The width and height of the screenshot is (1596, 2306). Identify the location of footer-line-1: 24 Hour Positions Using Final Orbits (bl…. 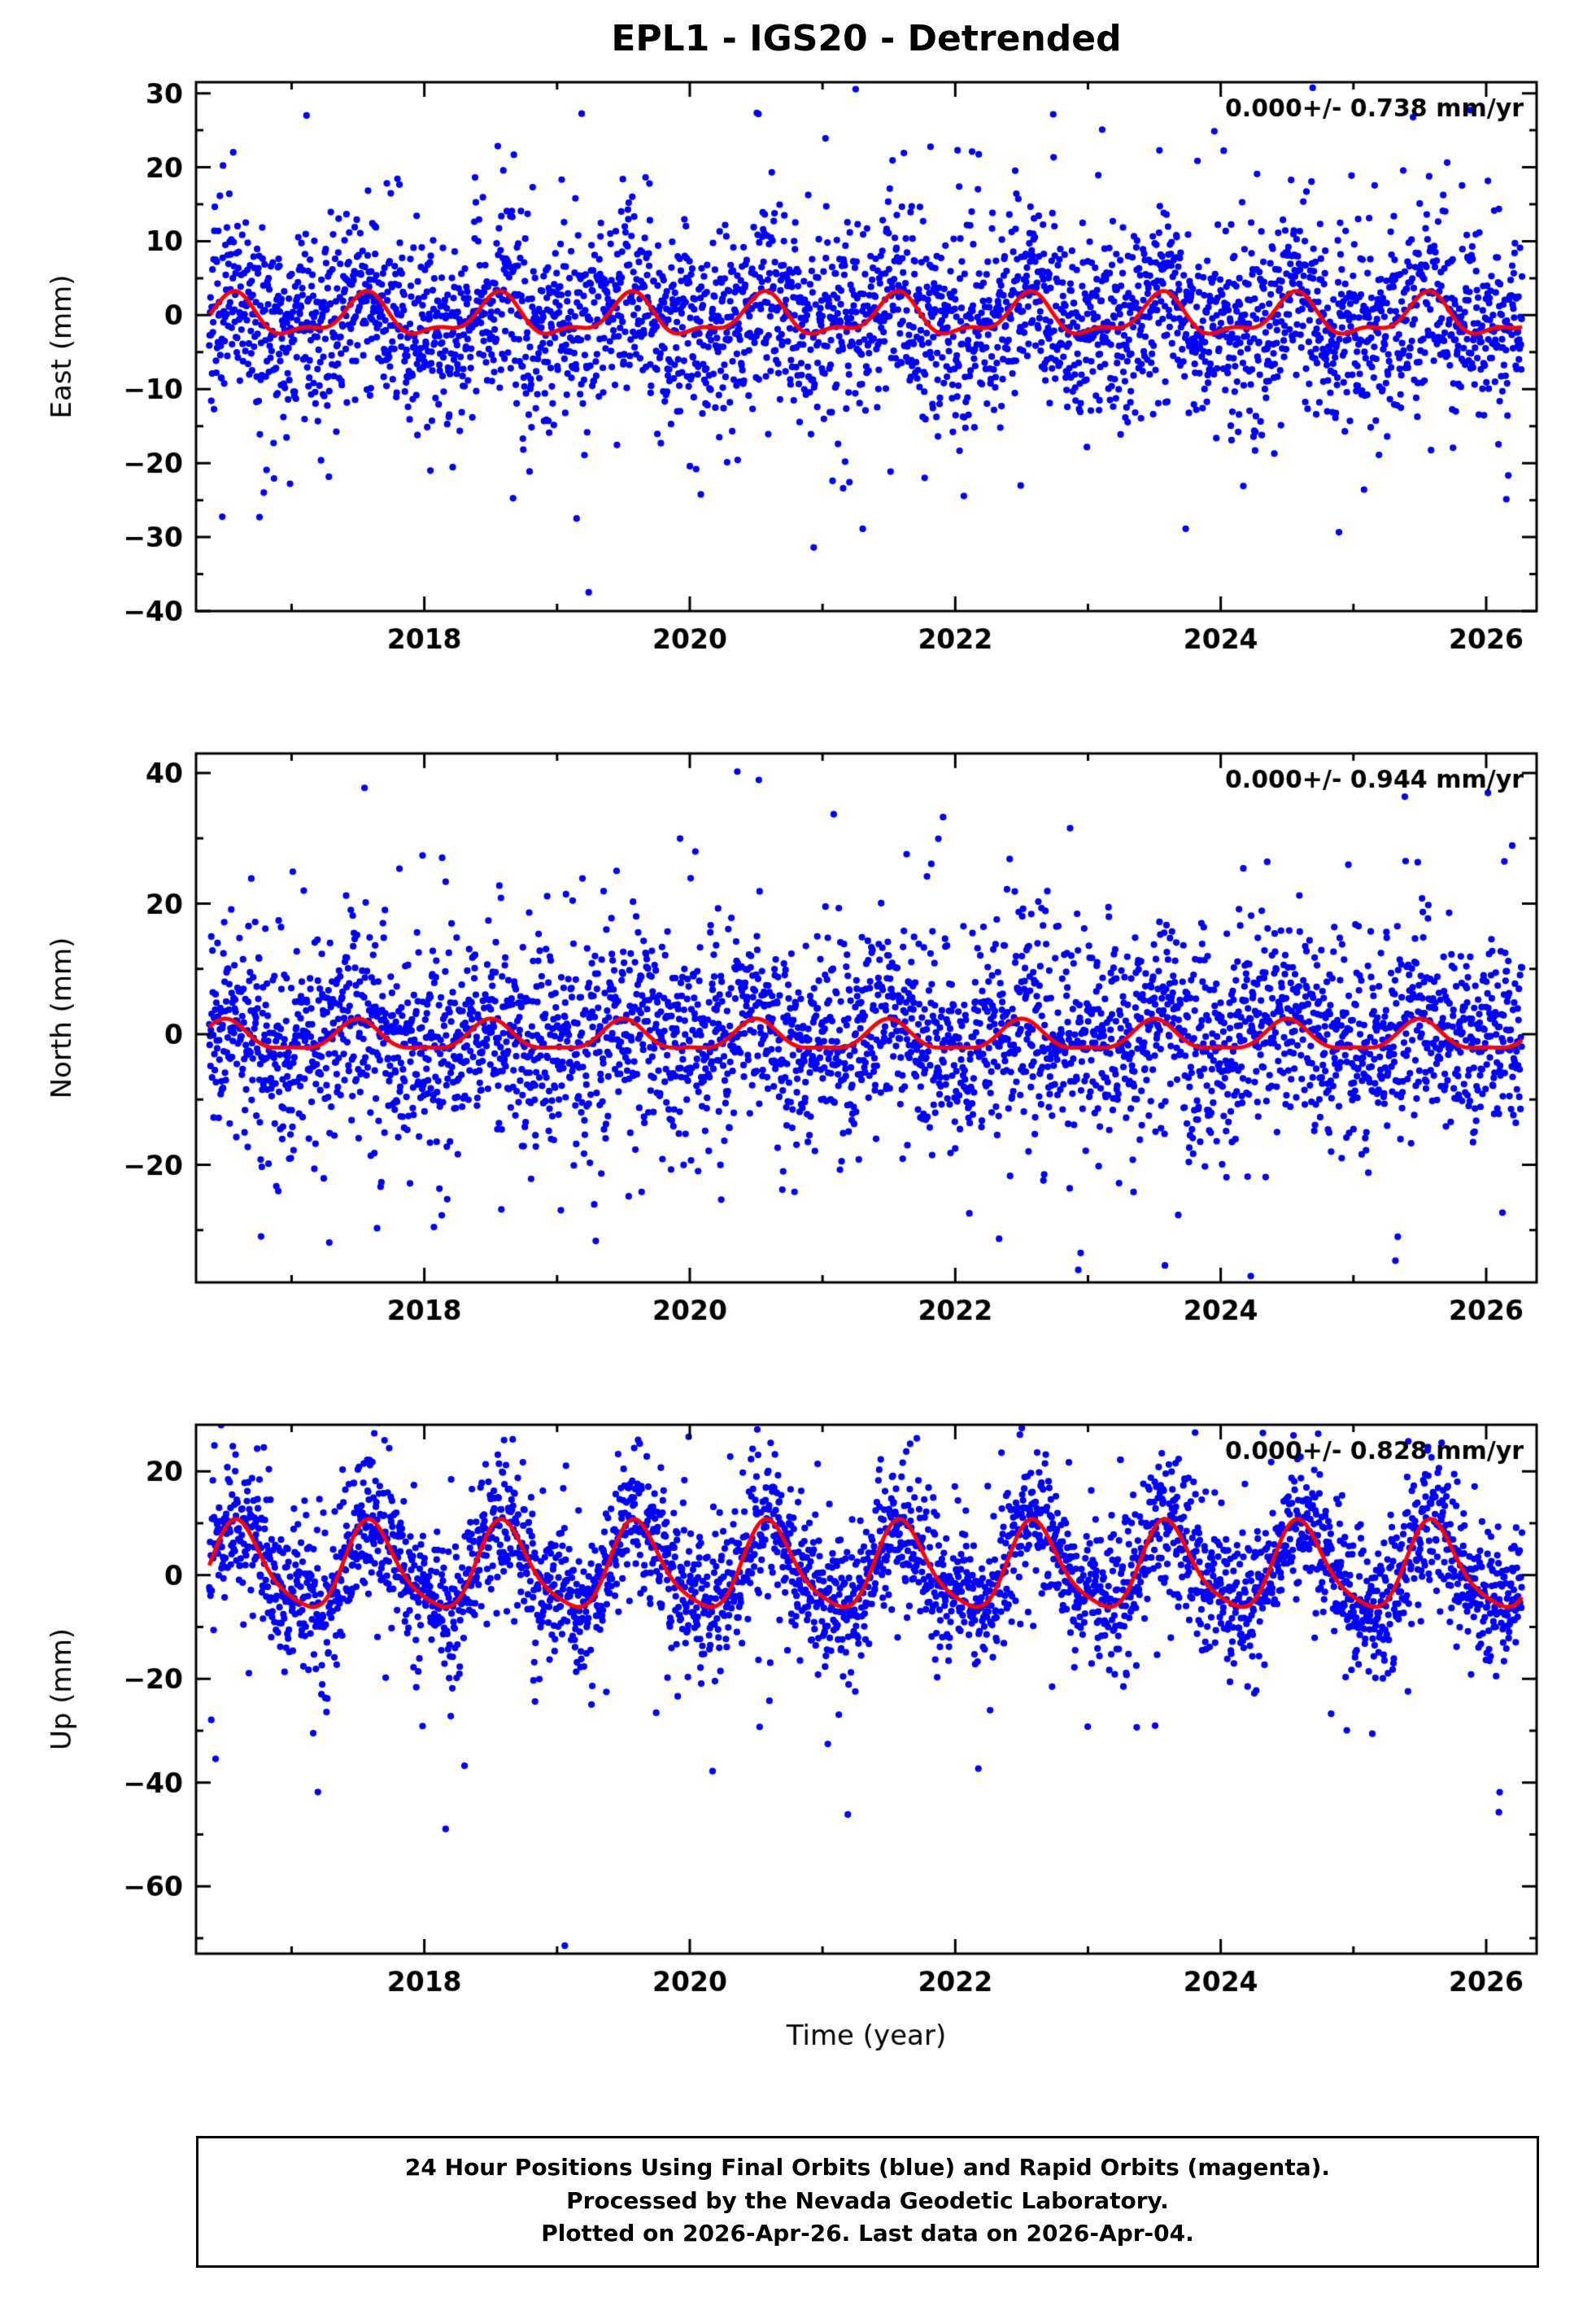
(867, 2167).